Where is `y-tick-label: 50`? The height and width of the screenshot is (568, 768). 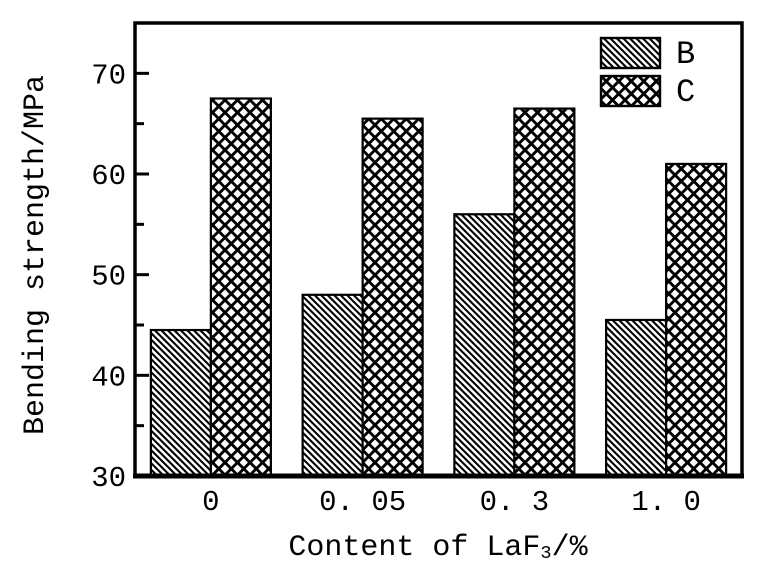 y-tick-label: 50 is located at coordinates (108, 277).